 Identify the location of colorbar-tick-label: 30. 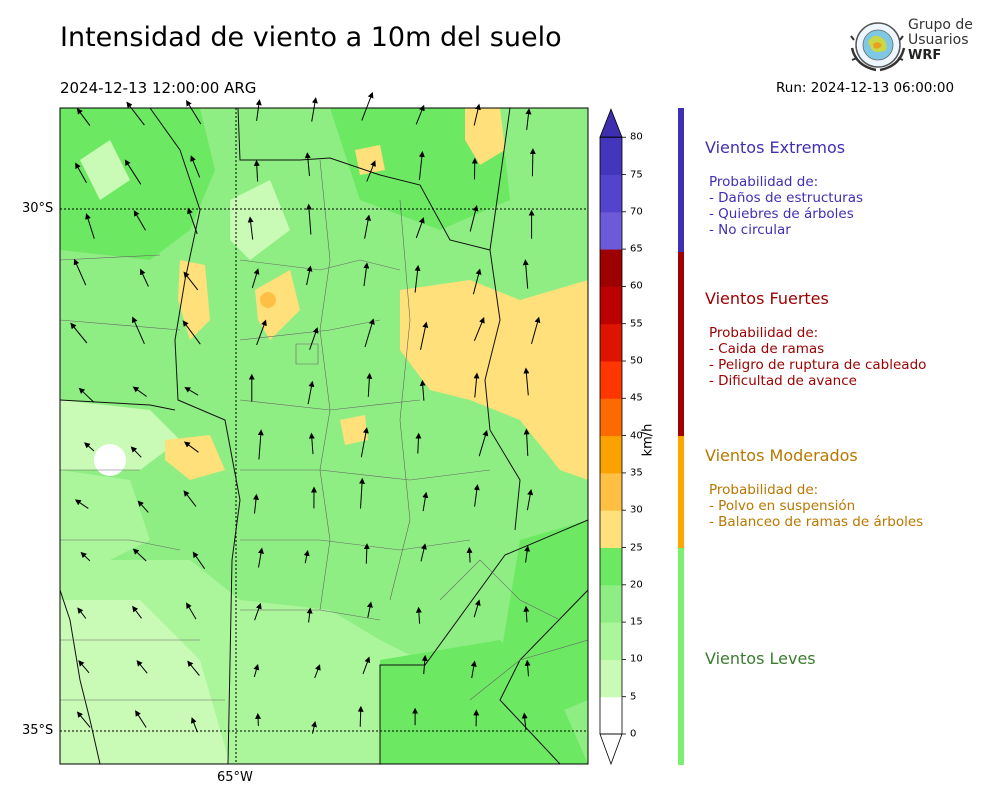
(636, 510).